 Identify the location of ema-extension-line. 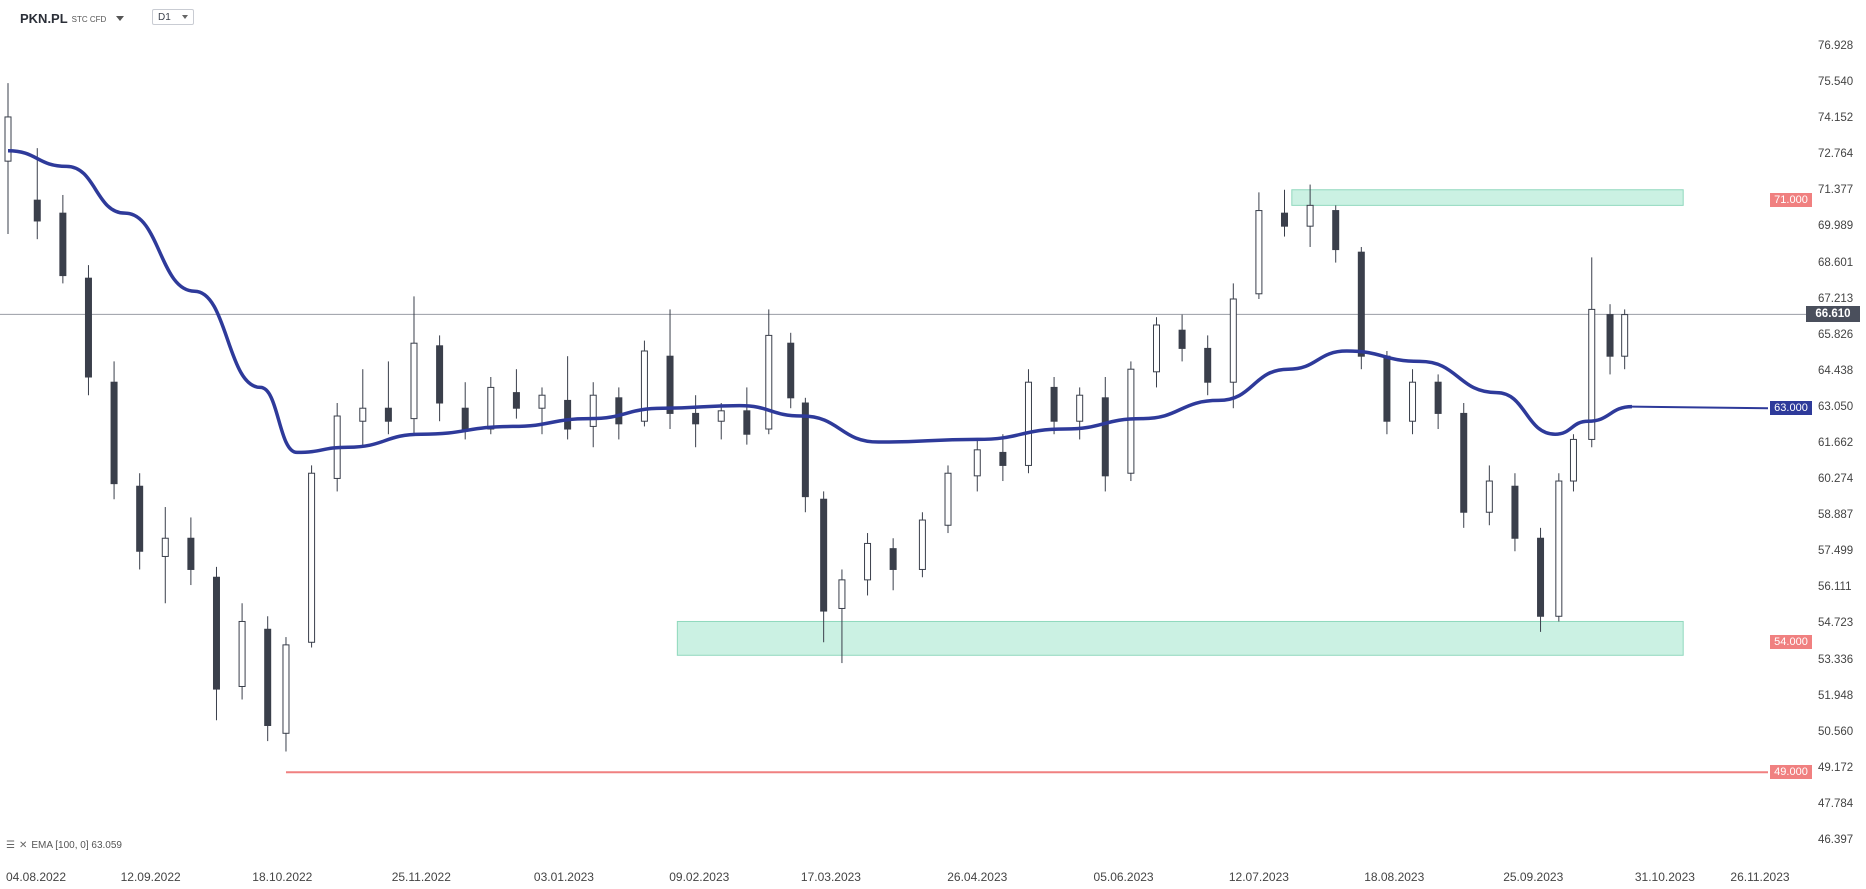
(1700, 407).